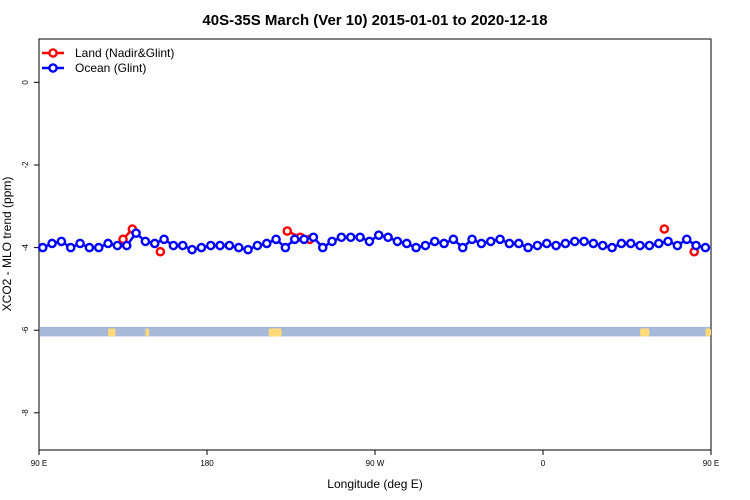 The height and width of the screenshot is (500, 750). What do you see at coordinates (25, 413) in the screenshot?
I see `y-tick-label: -8` at bounding box center [25, 413].